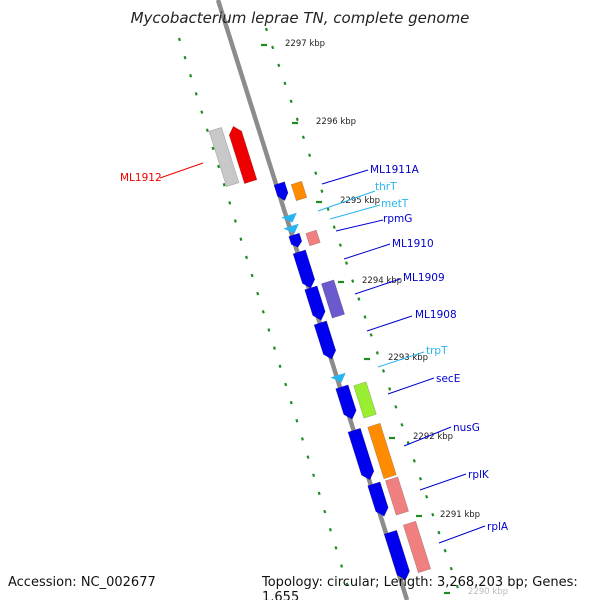 The height and width of the screenshot is (600, 600). What do you see at coordinates (498, 527) in the screenshot?
I see `rpla-label: rplA` at bounding box center [498, 527].